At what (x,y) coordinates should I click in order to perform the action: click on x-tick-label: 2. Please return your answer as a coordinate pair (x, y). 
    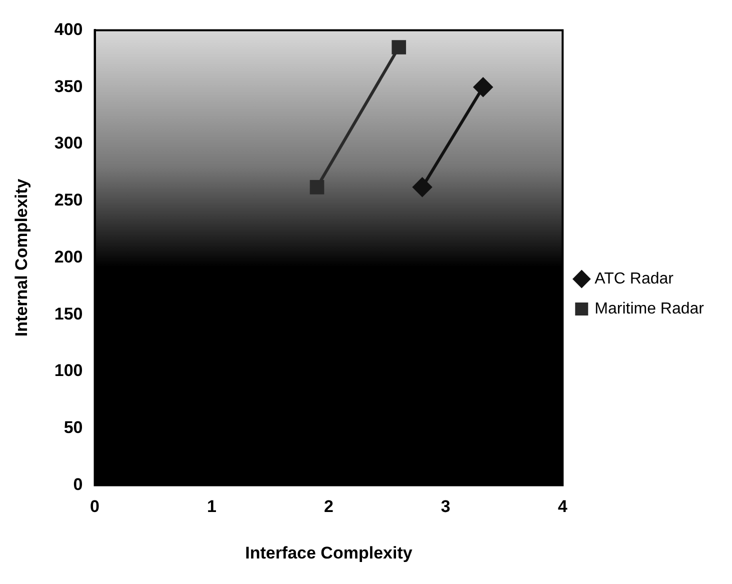
    Looking at the image, I should click on (329, 506).